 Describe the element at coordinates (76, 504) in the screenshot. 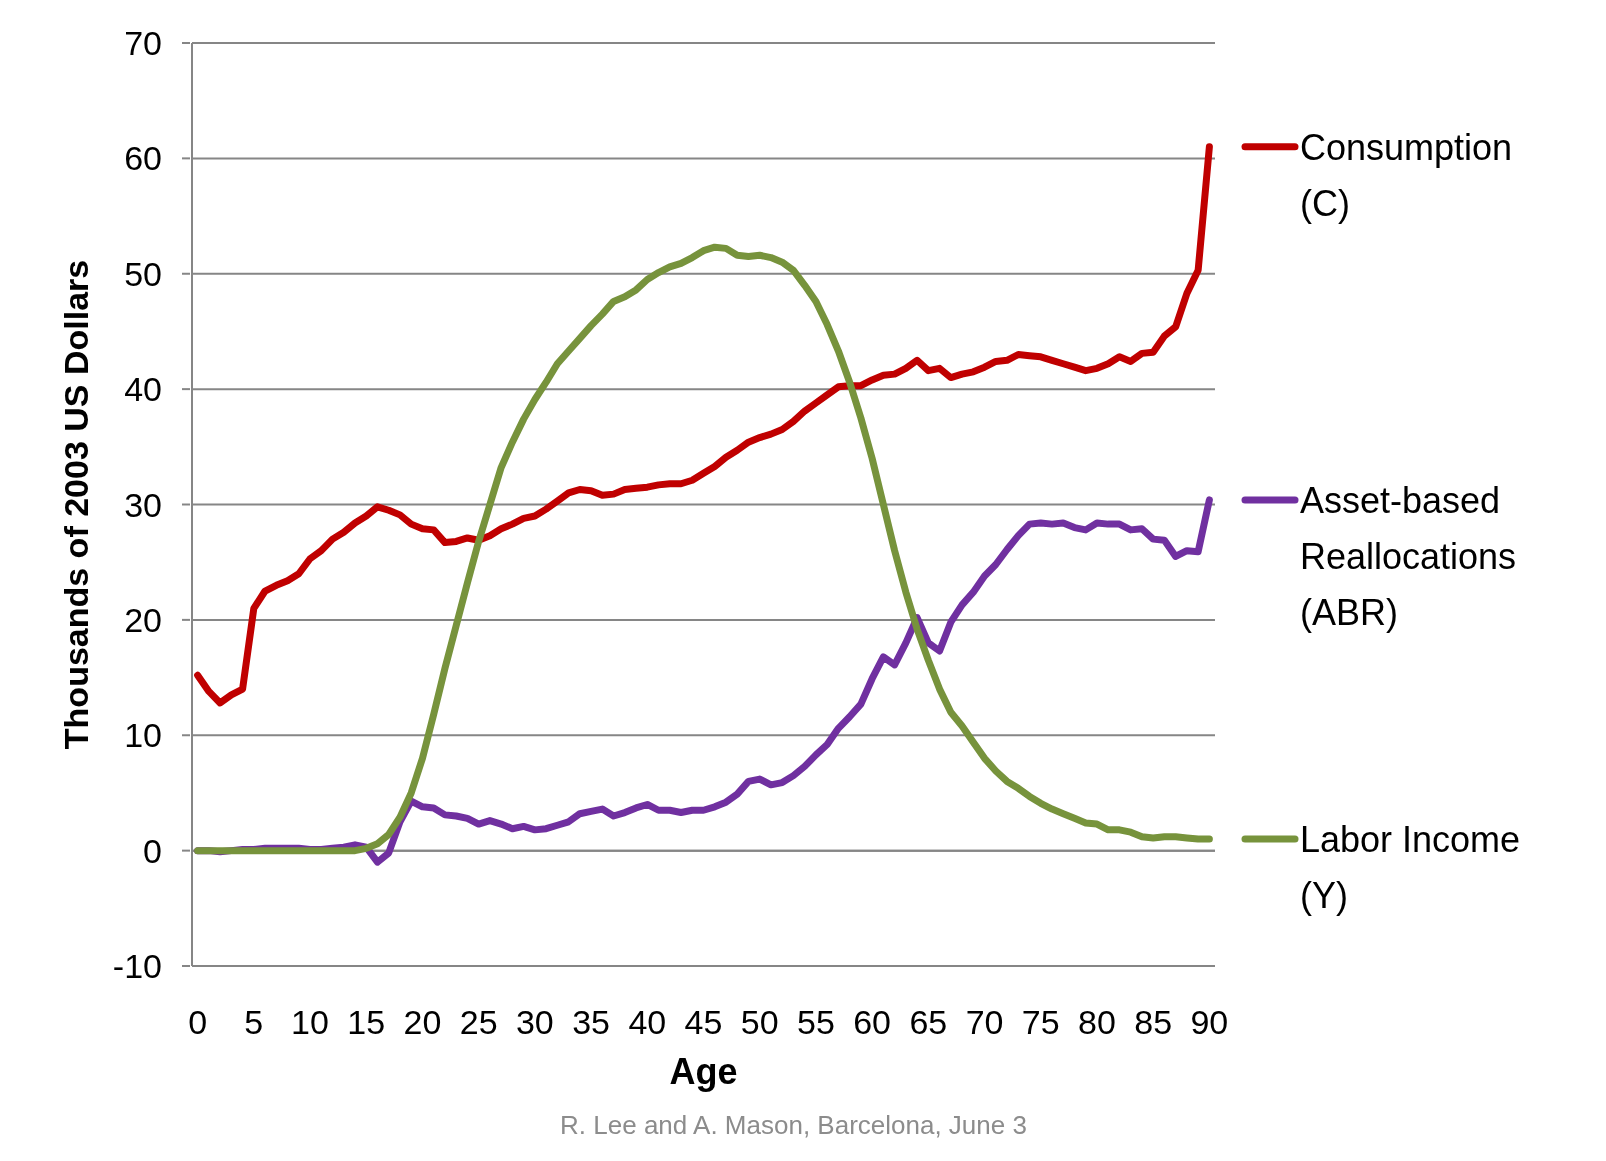

I see `y-axis-title: Thousands of 2003 US Dollars` at that location.